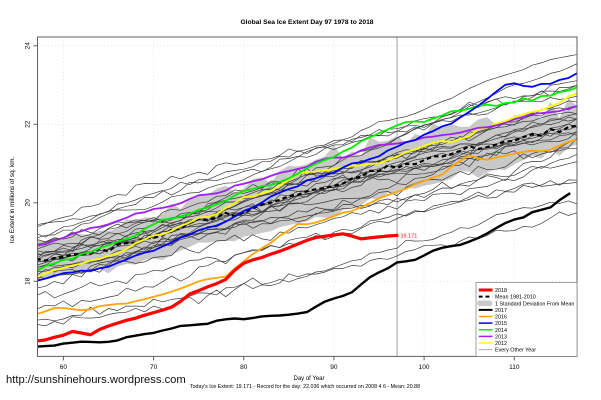 This screenshot has width=601, height=400. Describe the element at coordinates (96, 380) in the screenshot. I see `svg-text:http://sunshinehours.wordpress: http://sunshinehours.wordpress.com` at that location.